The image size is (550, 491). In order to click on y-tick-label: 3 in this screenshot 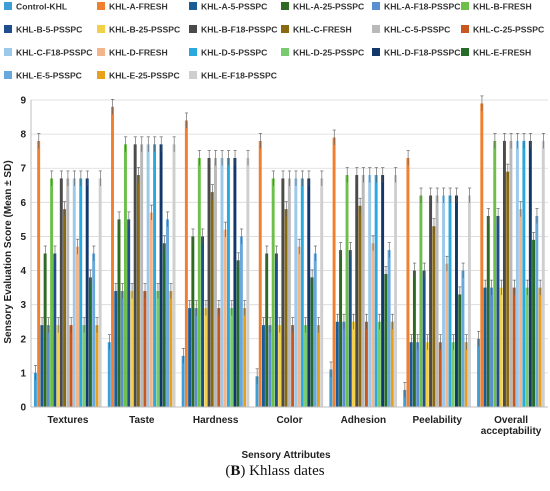, I will do `click(23, 305)`.